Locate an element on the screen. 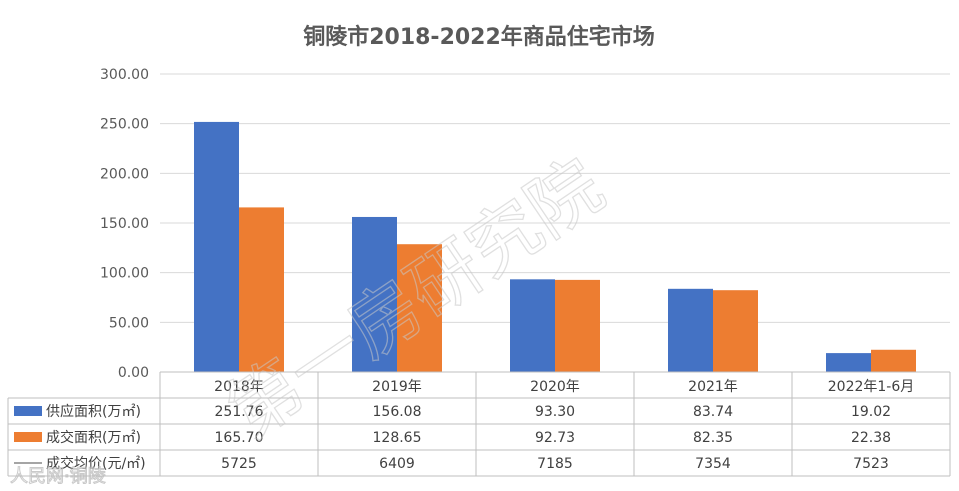  source-watermark: 人民网·铜陵 is located at coordinates (58, 476).